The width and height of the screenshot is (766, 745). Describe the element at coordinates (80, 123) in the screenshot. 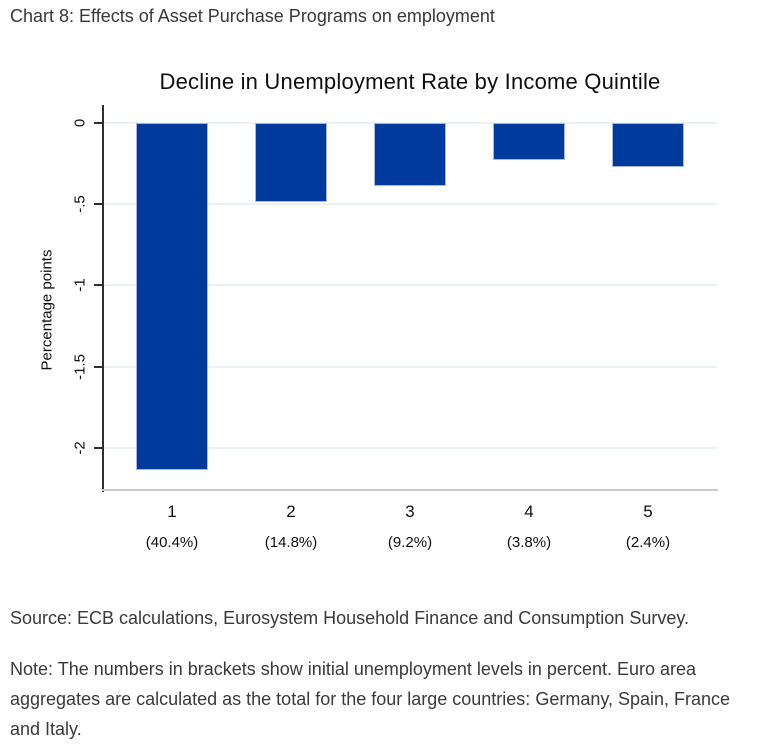

I see `y-tick-label: 0` at that location.